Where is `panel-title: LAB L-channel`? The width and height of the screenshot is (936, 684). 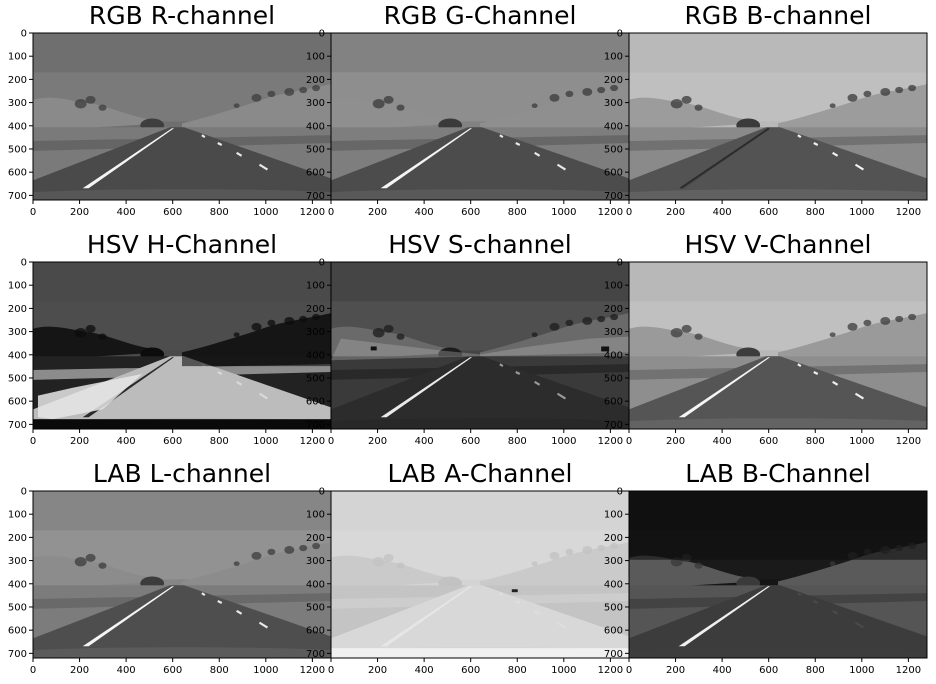 panel-title: LAB L-channel is located at coordinates (182, 473).